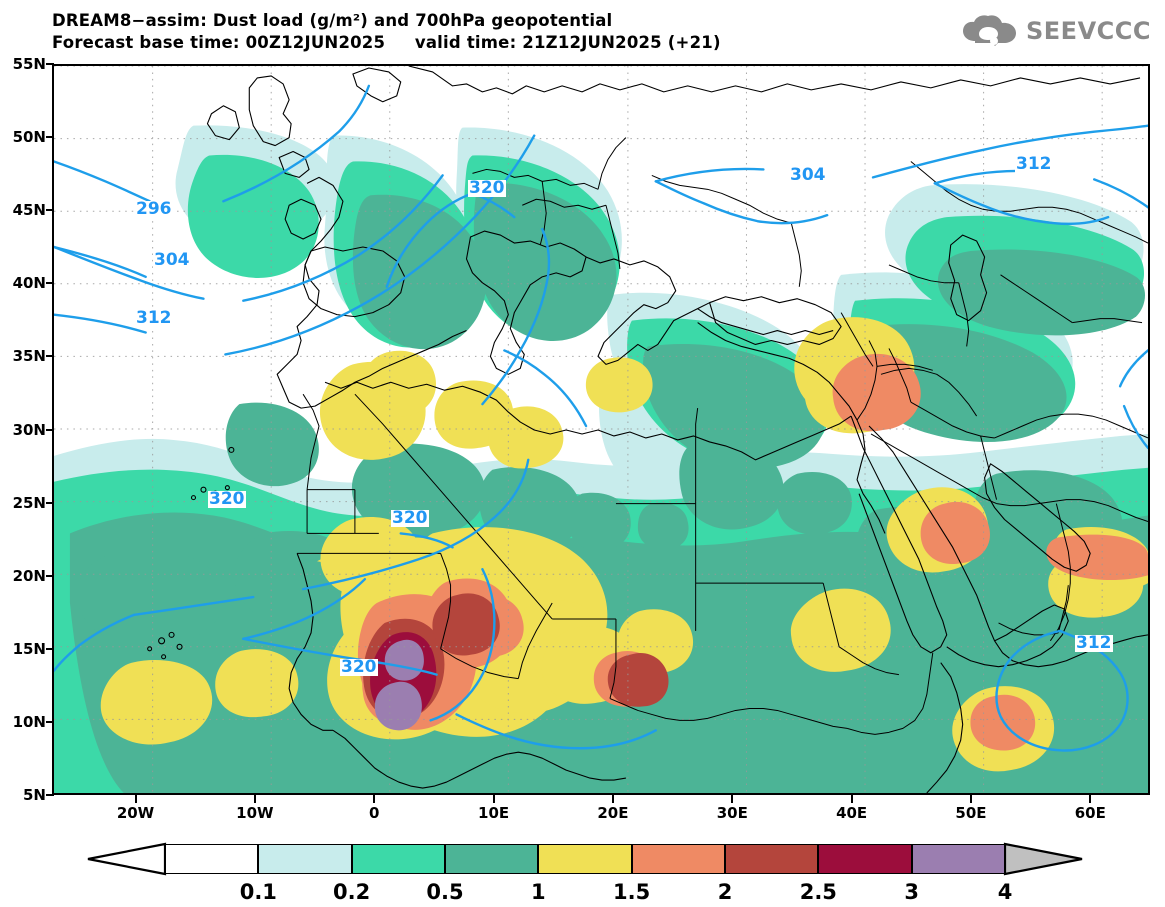  What do you see at coordinates (29, 283) in the screenshot?
I see `y-axis-tick-label: 40N` at bounding box center [29, 283].